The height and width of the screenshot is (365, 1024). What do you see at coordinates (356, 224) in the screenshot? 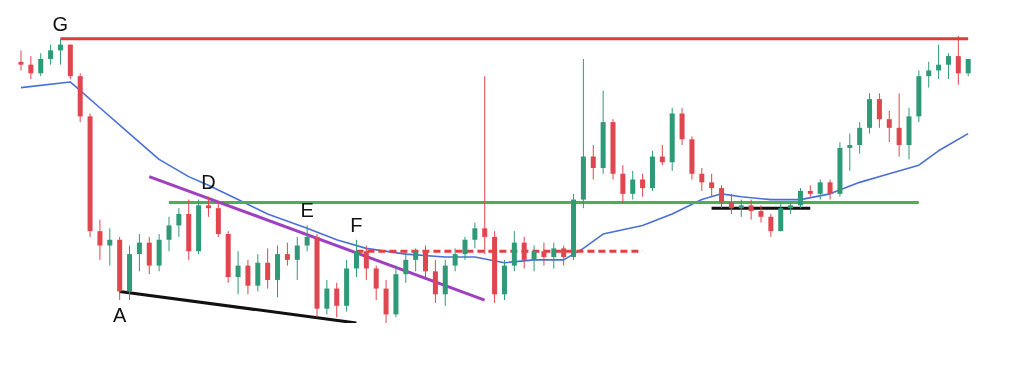
I see `annotation: F` at bounding box center [356, 224].